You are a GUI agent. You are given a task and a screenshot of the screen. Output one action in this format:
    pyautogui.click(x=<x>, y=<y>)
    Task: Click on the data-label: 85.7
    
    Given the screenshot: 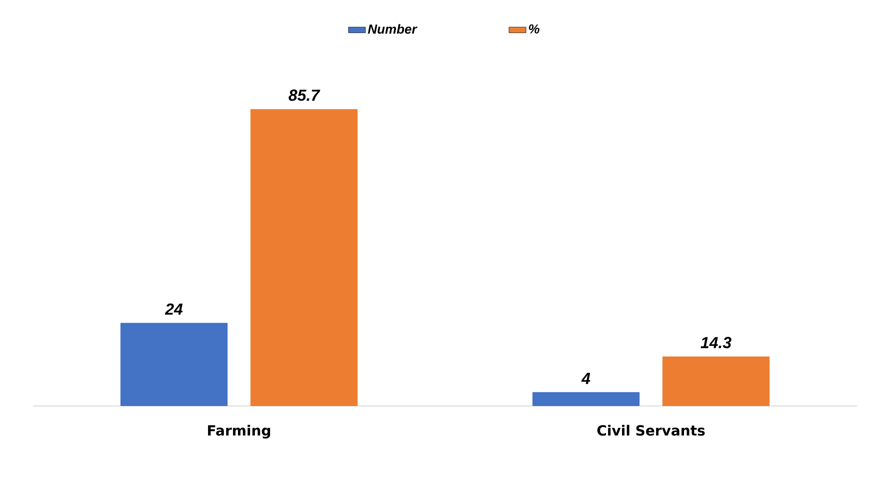 What is the action you would take?
    pyautogui.click(x=304, y=95)
    